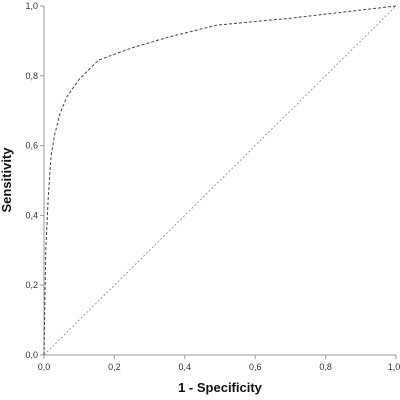  What do you see at coordinates (7, 180) in the screenshot?
I see `y-axis-title: Sensitivity` at bounding box center [7, 180].